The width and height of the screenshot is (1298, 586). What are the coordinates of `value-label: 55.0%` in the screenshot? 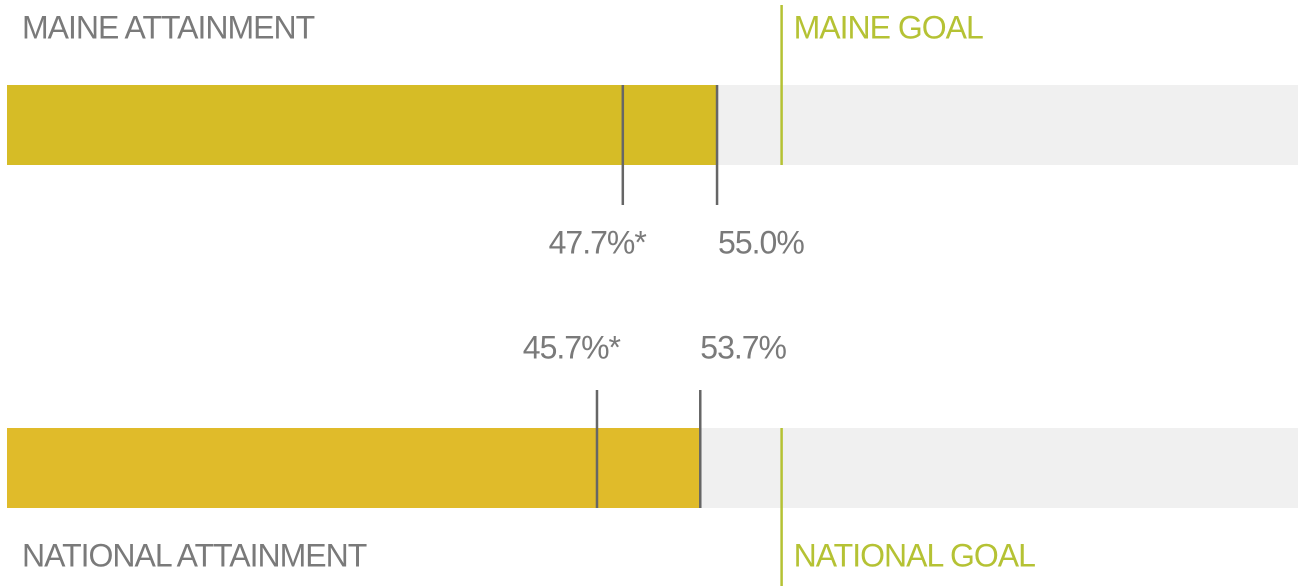 It's located at (761, 242).